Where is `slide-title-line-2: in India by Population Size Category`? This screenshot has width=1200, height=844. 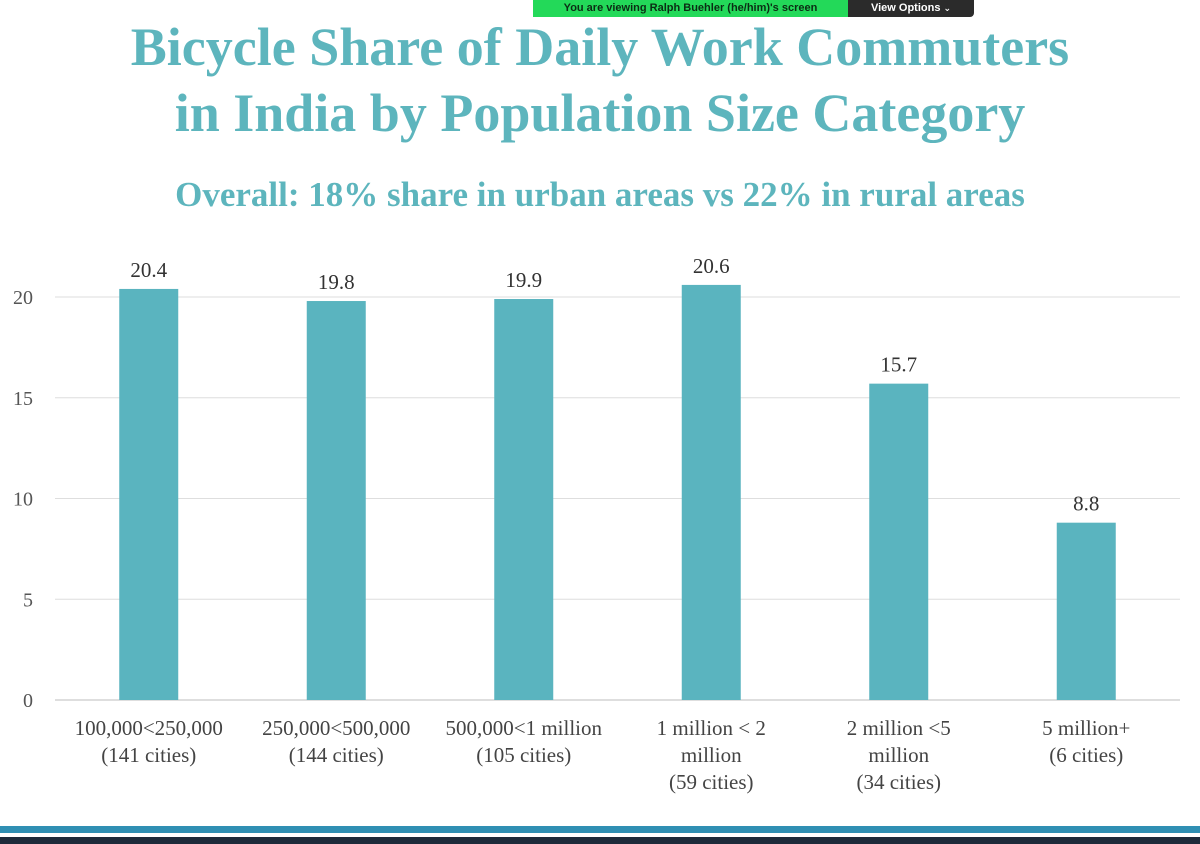
slide-title-line-2: in India by Population Size Category is located at coordinates (600, 113).